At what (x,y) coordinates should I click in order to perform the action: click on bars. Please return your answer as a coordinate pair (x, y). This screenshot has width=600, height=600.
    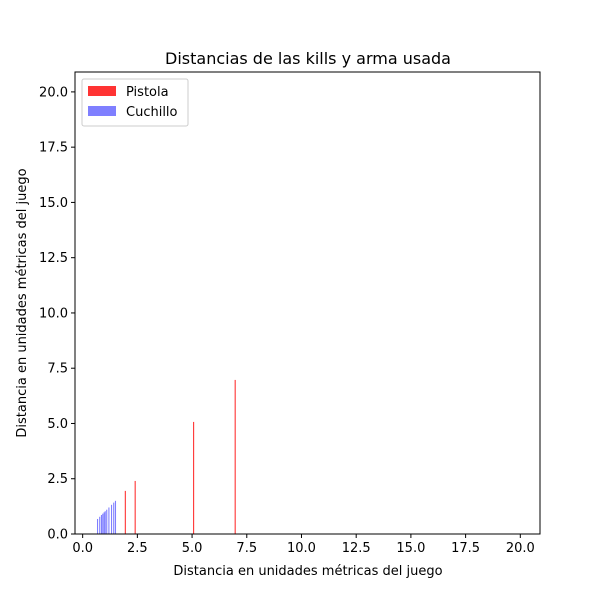
    Looking at the image, I should click on (166, 456).